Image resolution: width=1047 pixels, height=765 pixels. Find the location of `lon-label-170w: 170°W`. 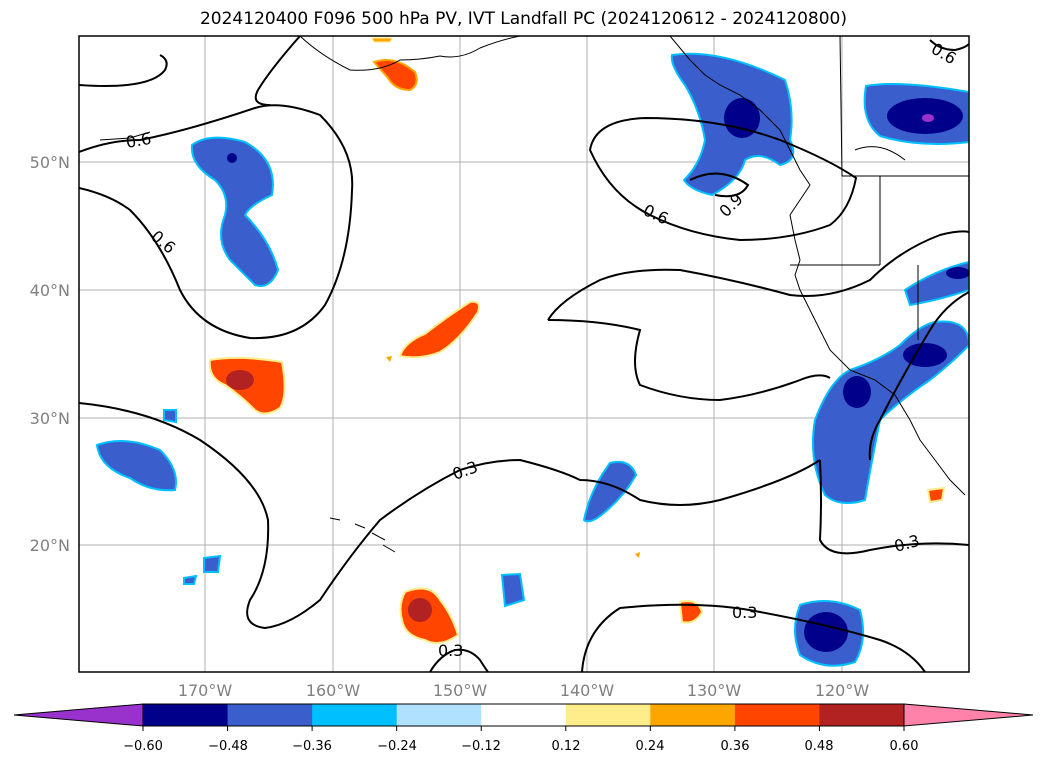

lon-label-170w: 170°W is located at coordinates (205, 690).